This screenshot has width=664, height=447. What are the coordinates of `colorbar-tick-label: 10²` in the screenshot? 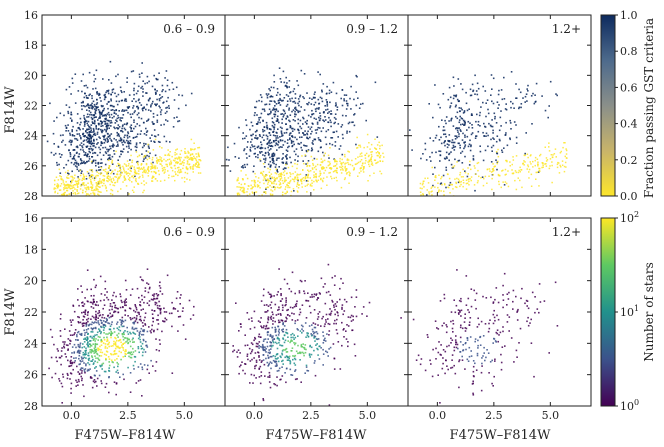 It's located at (629, 217).